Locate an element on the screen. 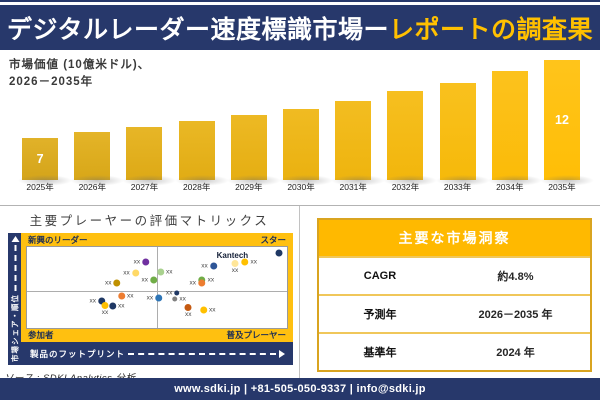 This screenshot has height=400, width=600. scatter-point is located at coordinates (279, 253).